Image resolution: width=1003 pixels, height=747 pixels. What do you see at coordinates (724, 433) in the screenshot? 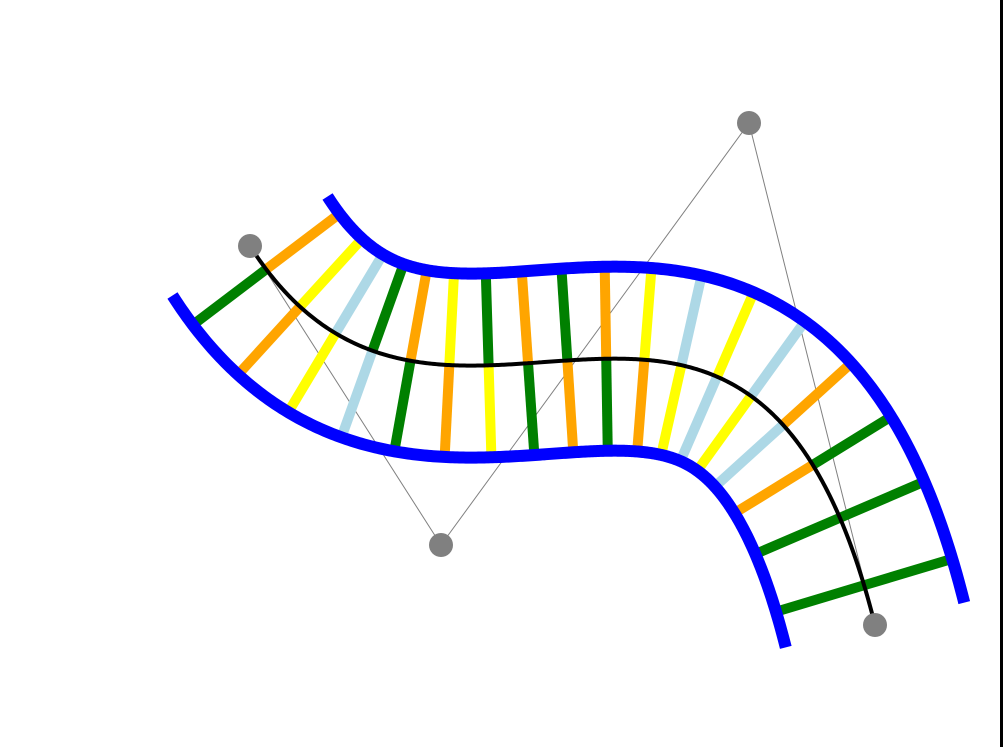
I see `tie-14-outer` at bounding box center [724, 433].